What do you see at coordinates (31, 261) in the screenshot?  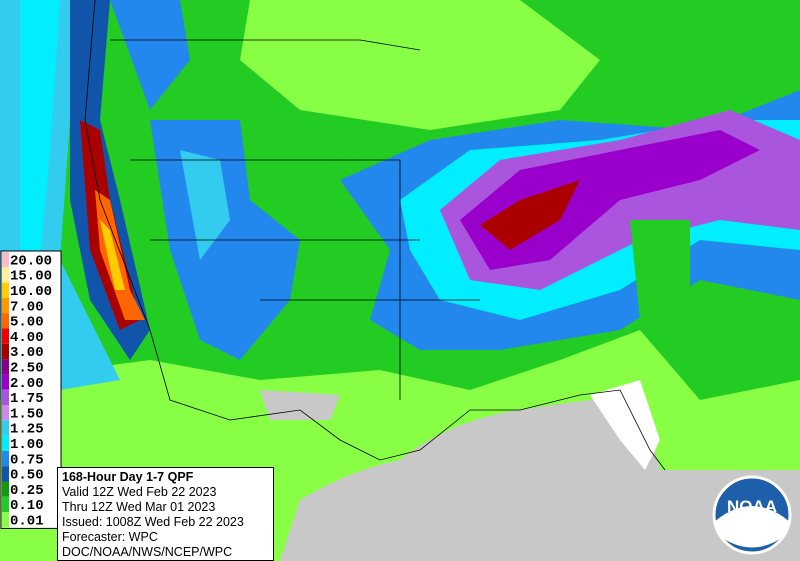 I see `legend-label: 20.00` at bounding box center [31, 261].